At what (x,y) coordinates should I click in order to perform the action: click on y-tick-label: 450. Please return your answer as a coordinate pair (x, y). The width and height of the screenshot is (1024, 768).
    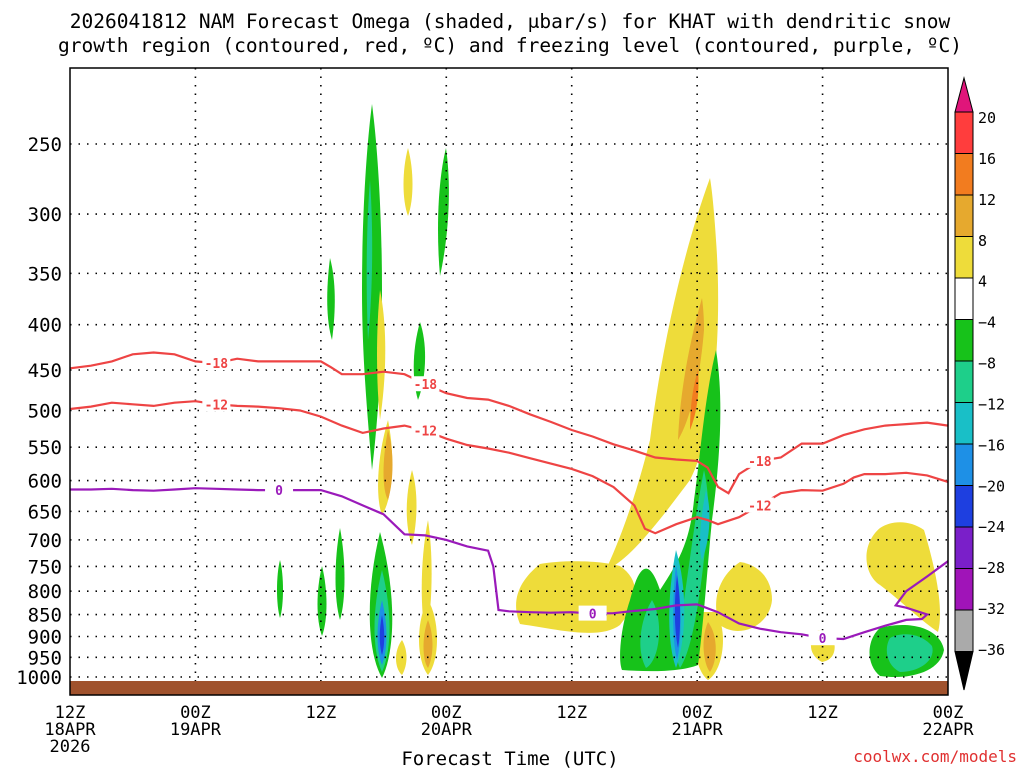
    Looking at the image, I should click on (45, 371).